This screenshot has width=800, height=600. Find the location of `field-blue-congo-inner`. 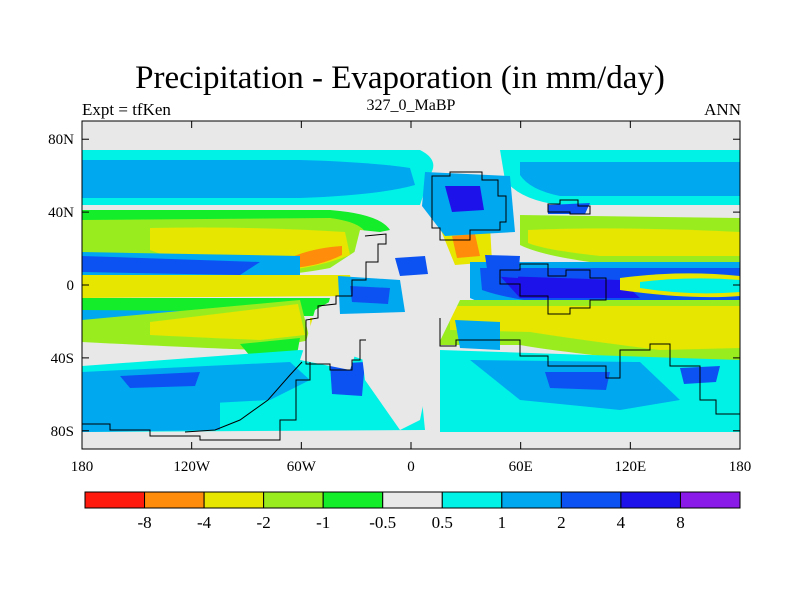

field-blue-congo-inner is located at coordinates (370, 295).